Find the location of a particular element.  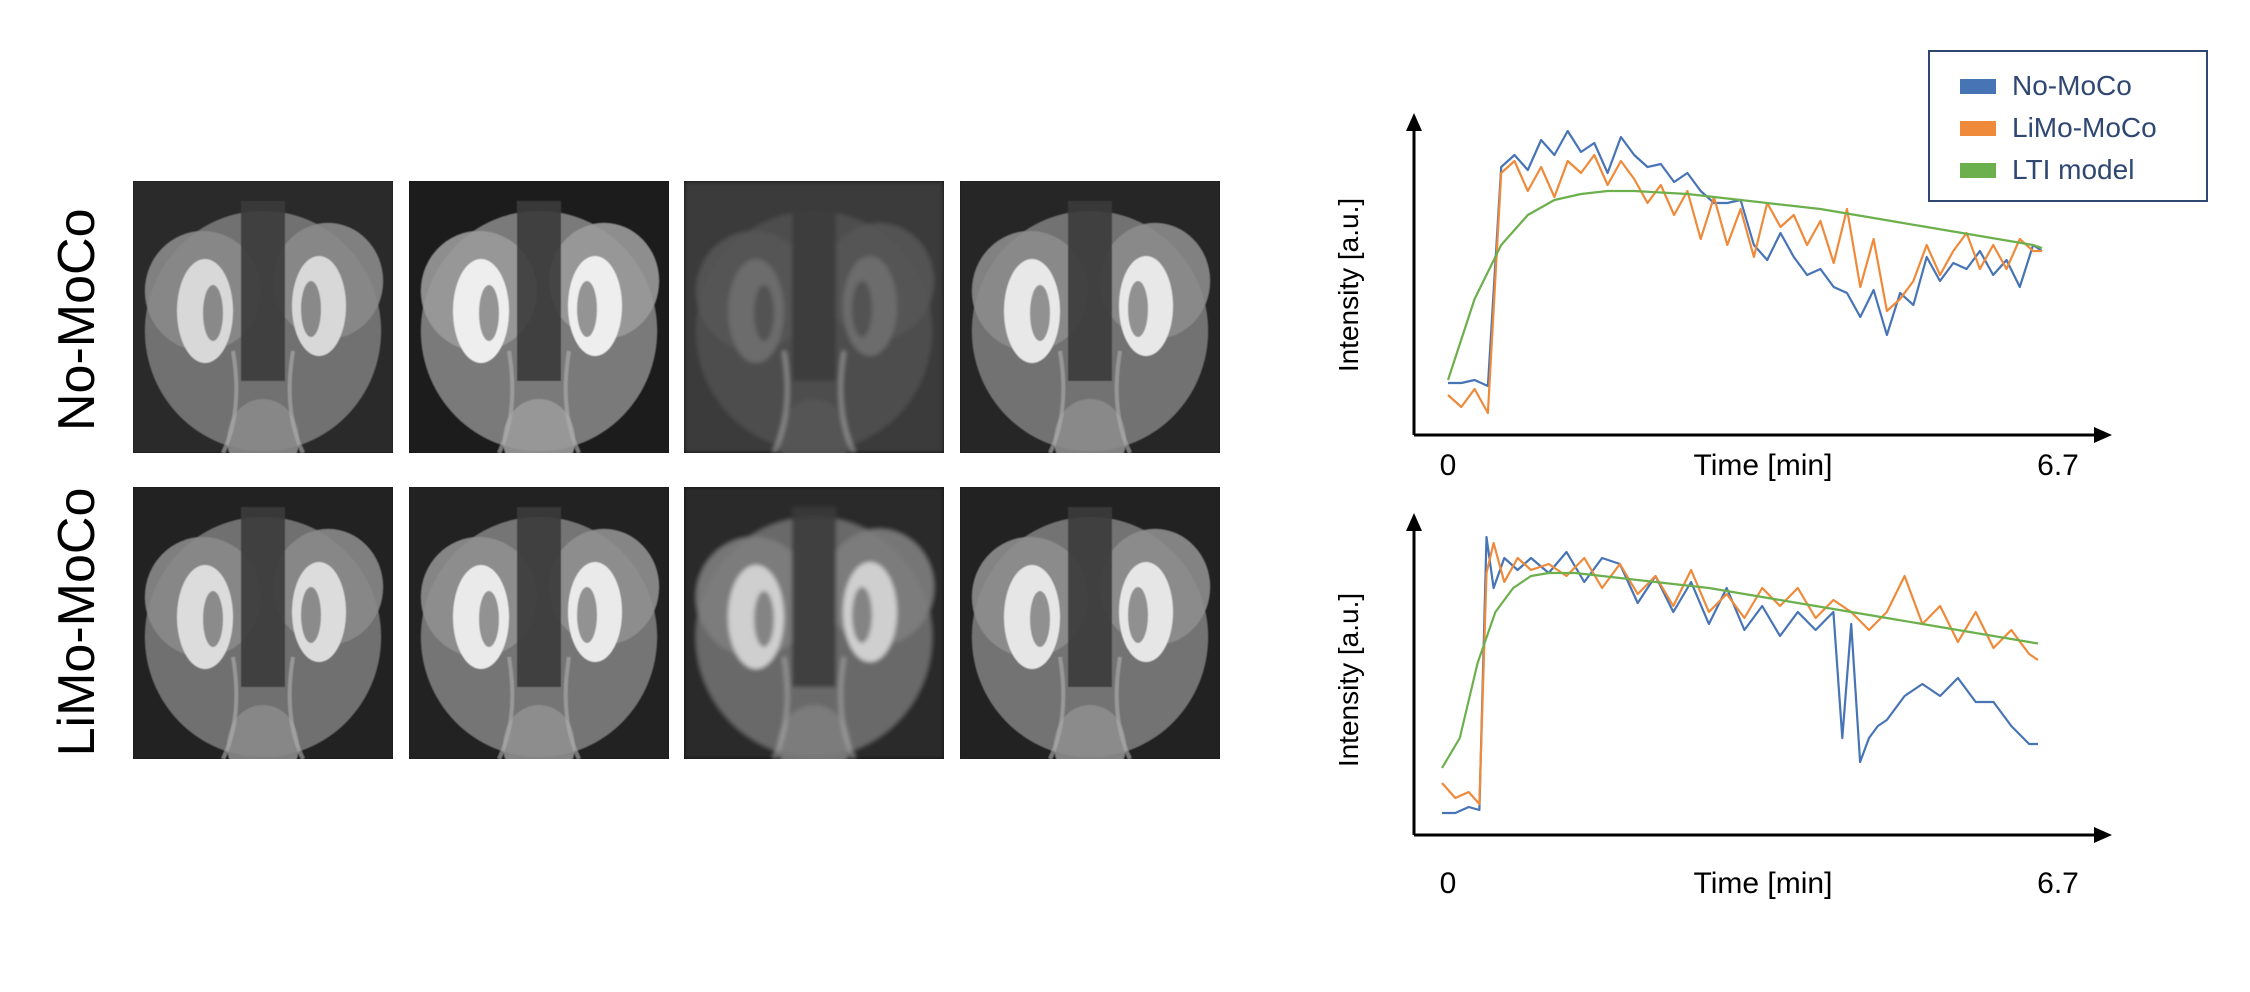

chart-2: 0 6.7 Time [min] Intensity [a.u.] is located at coordinates (1722, 706).